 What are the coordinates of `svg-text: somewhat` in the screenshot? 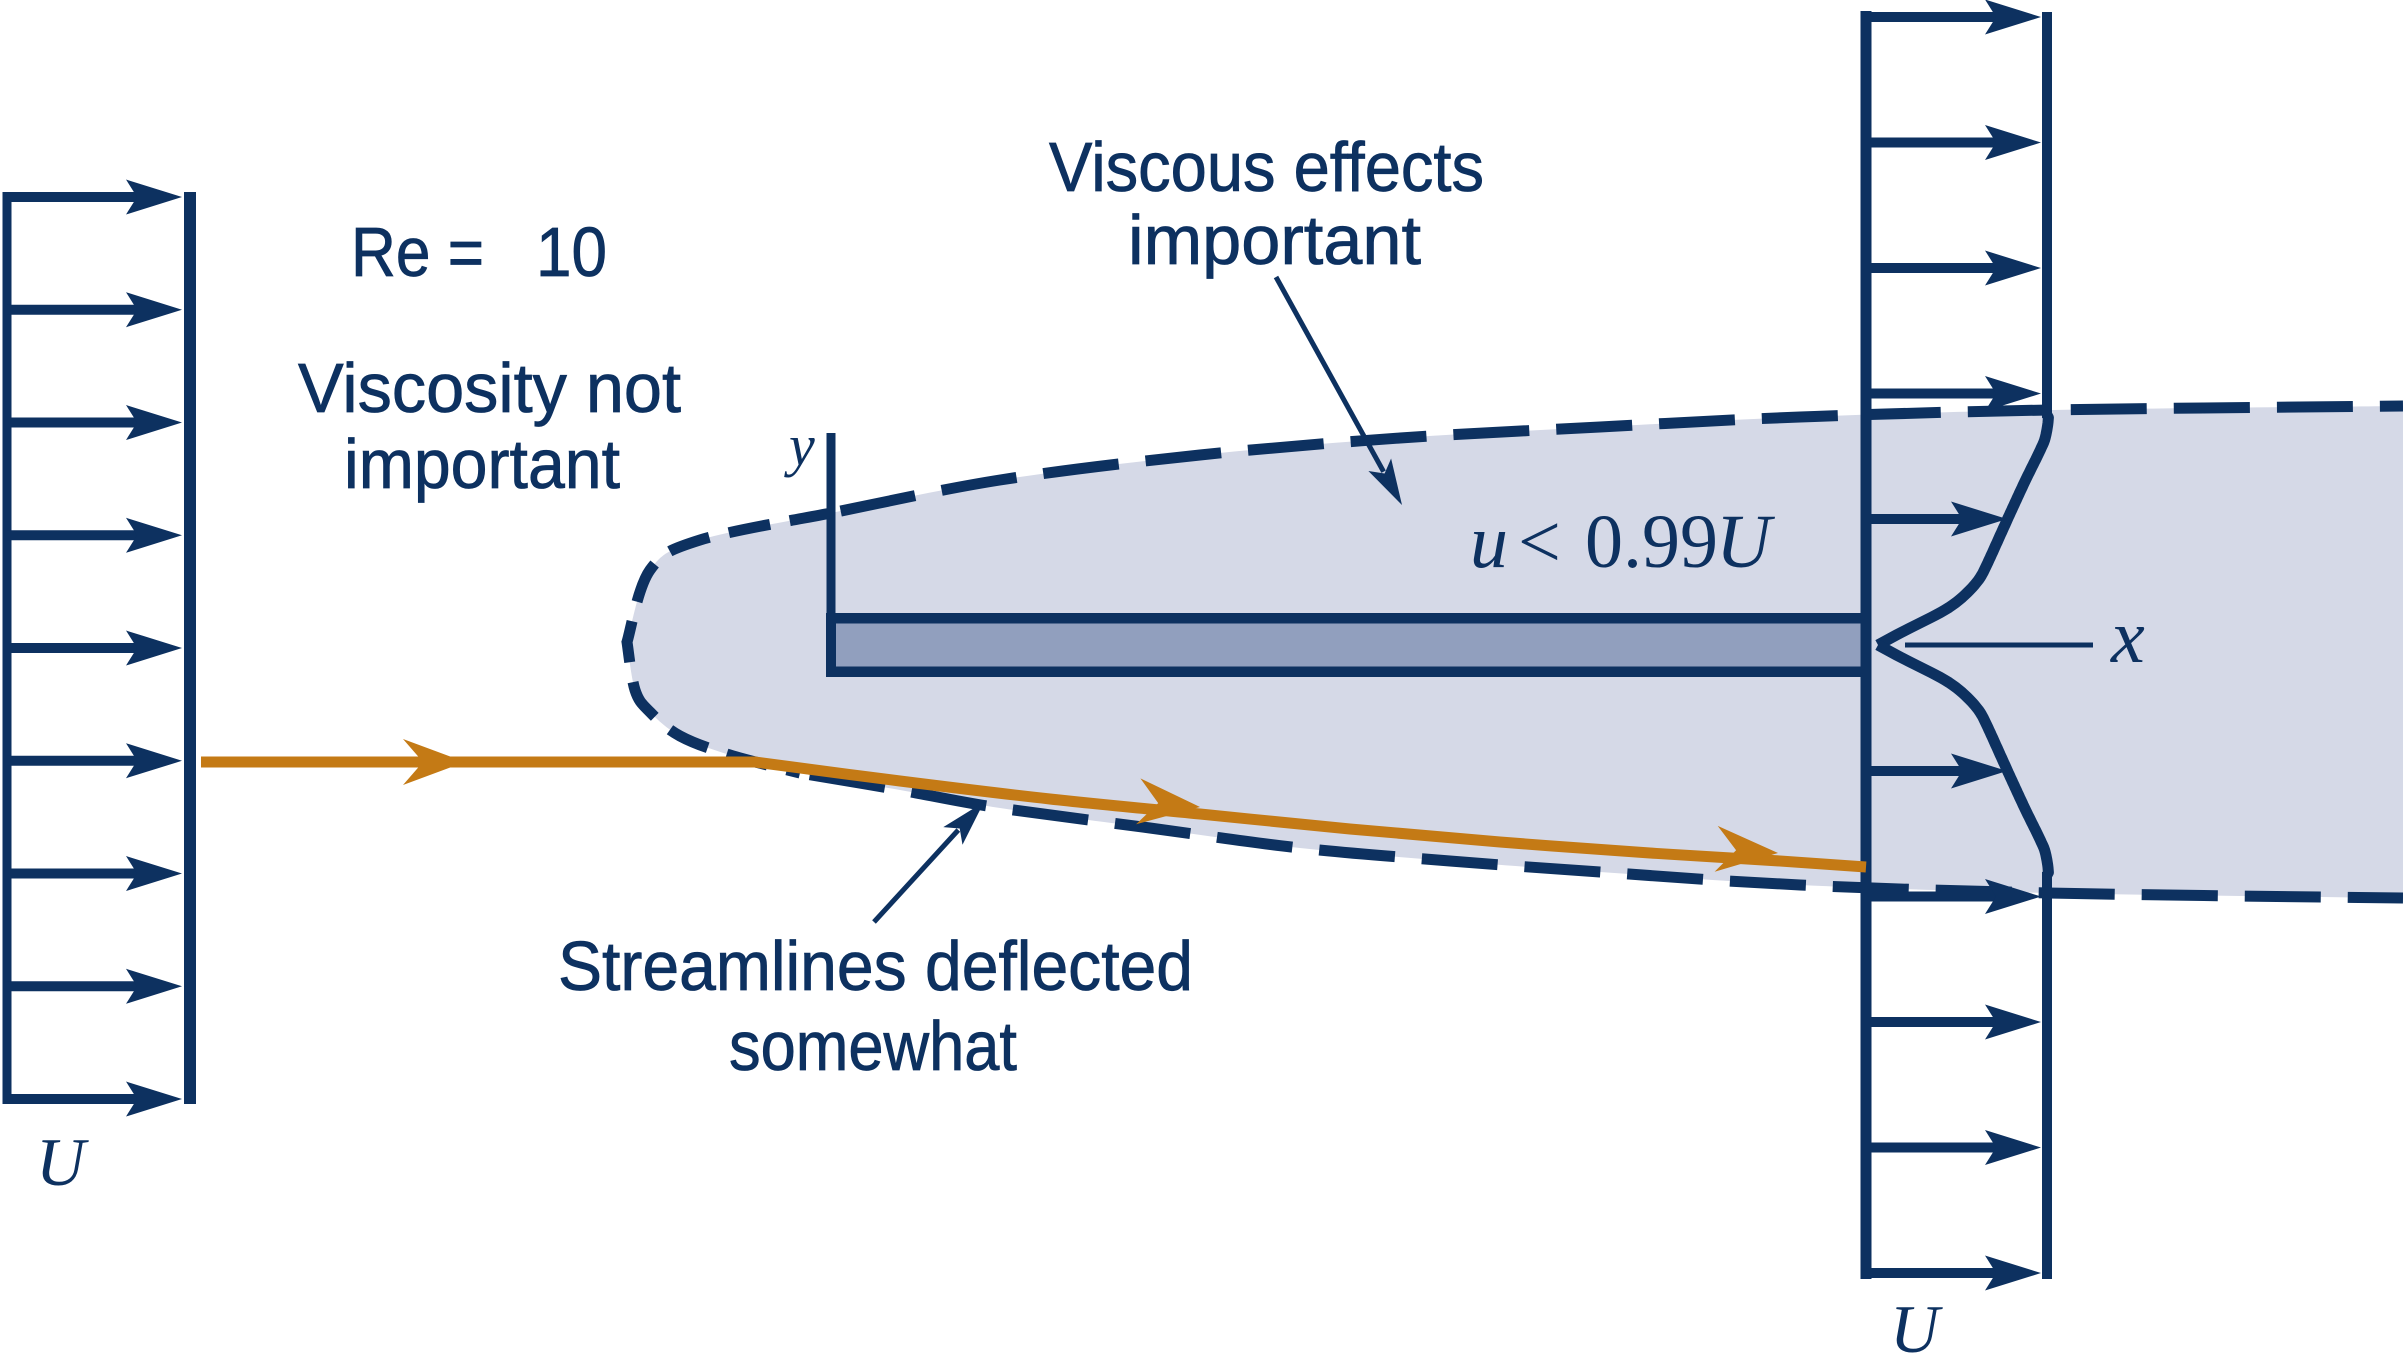 It's located at (873, 1046).